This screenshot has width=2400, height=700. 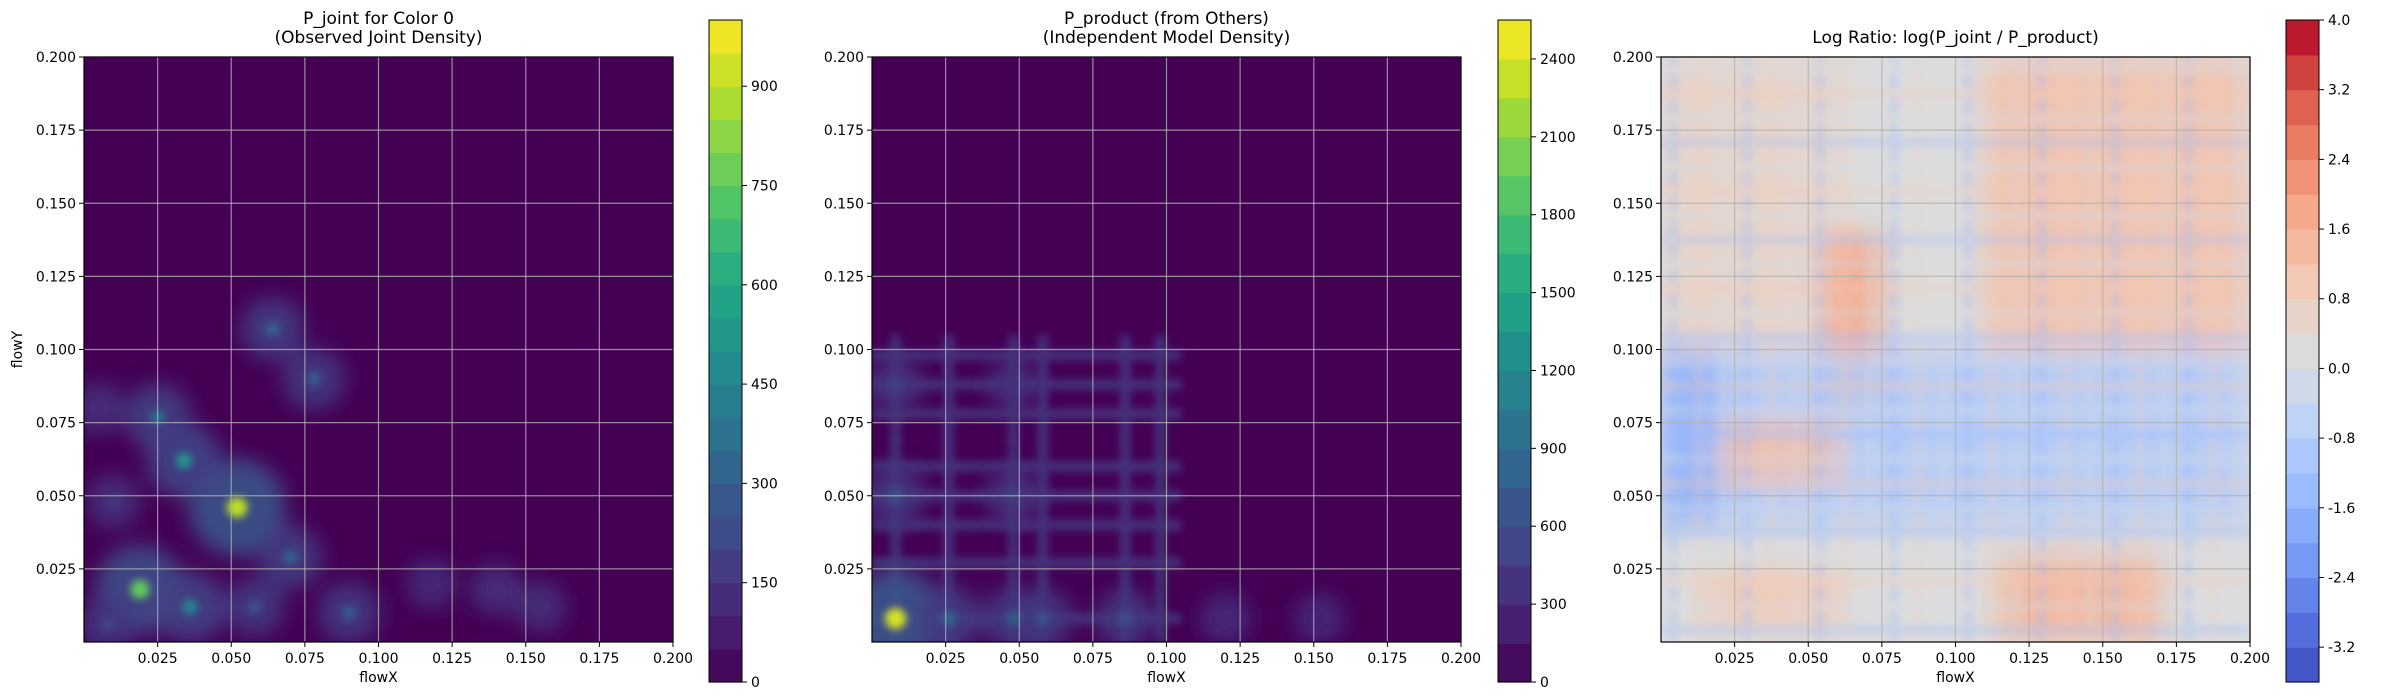 I want to click on colorbar-tick-label: 2100, so click(x=1558, y=138).